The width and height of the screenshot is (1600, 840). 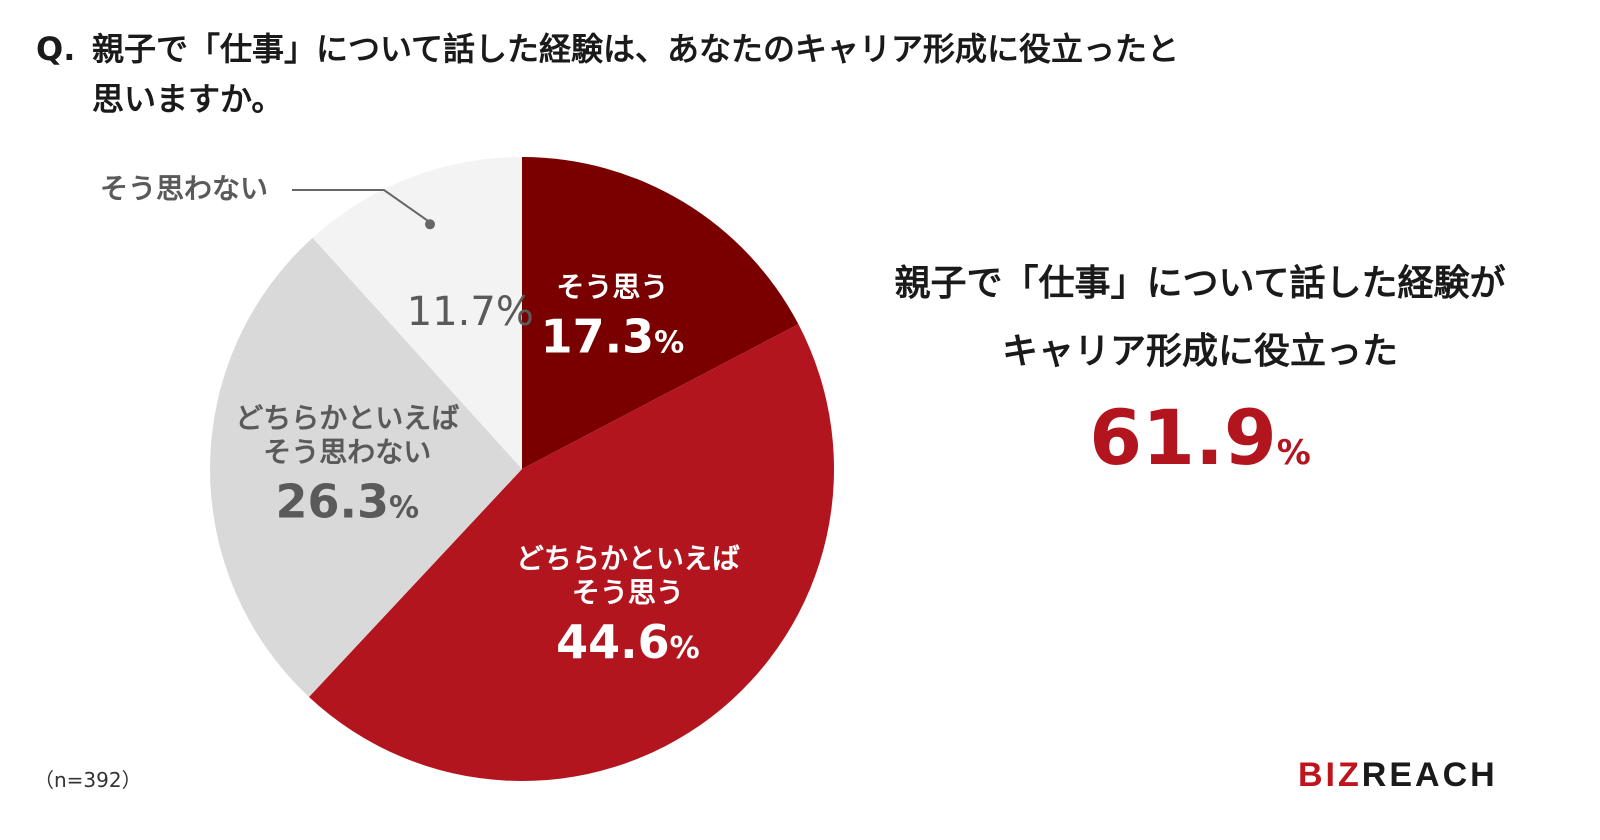 What do you see at coordinates (184, 188) in the screenshot?
I see `slice-label-4-line-1: そう思わない` at bounding box center [184, 188].